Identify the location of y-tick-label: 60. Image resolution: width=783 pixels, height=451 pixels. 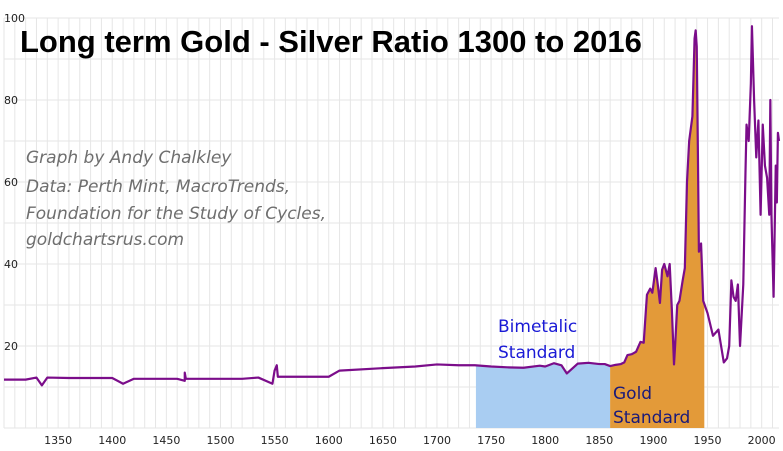
(11, 182).